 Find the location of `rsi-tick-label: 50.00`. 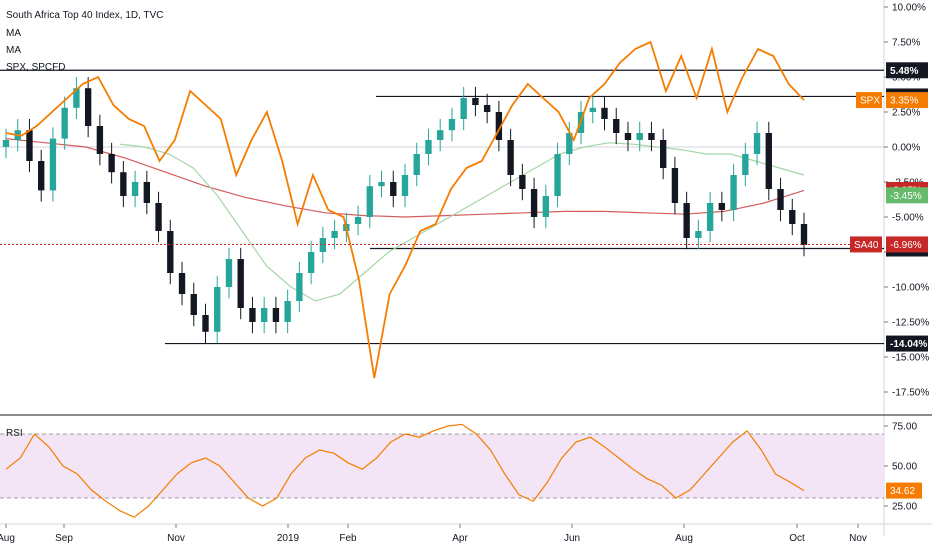

rsi-tick-label: 50.00 is located at coordinates (904, 467).